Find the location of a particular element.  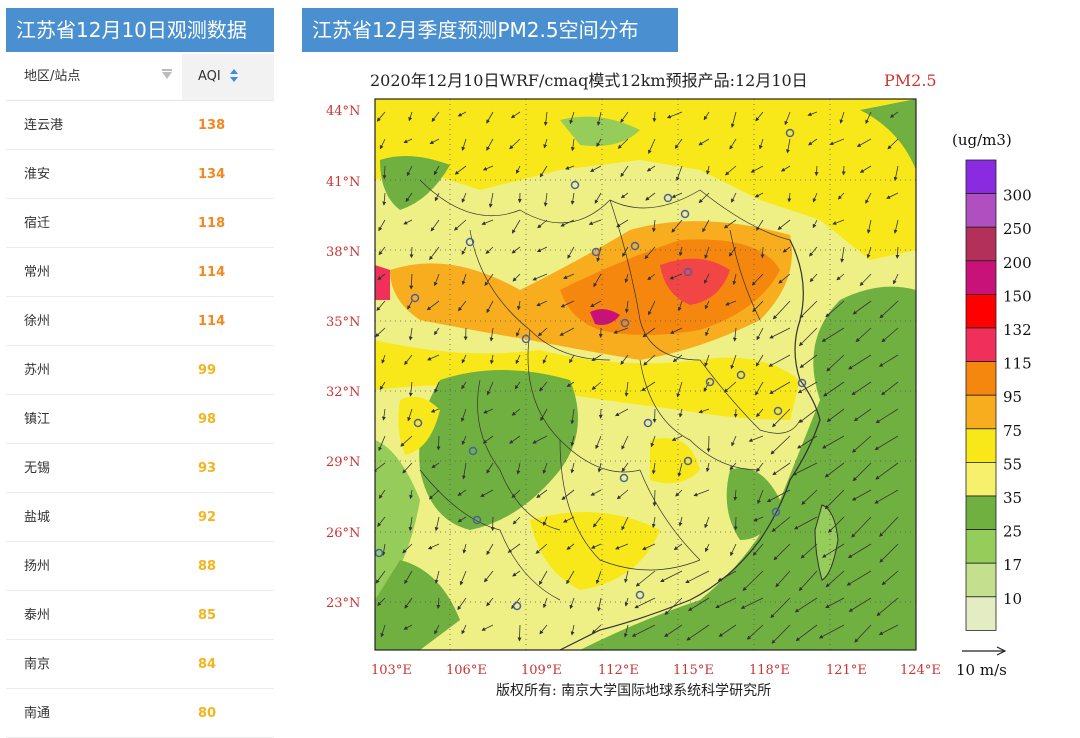

colorbar-label: 200 is located at coordinates (1017, 263).